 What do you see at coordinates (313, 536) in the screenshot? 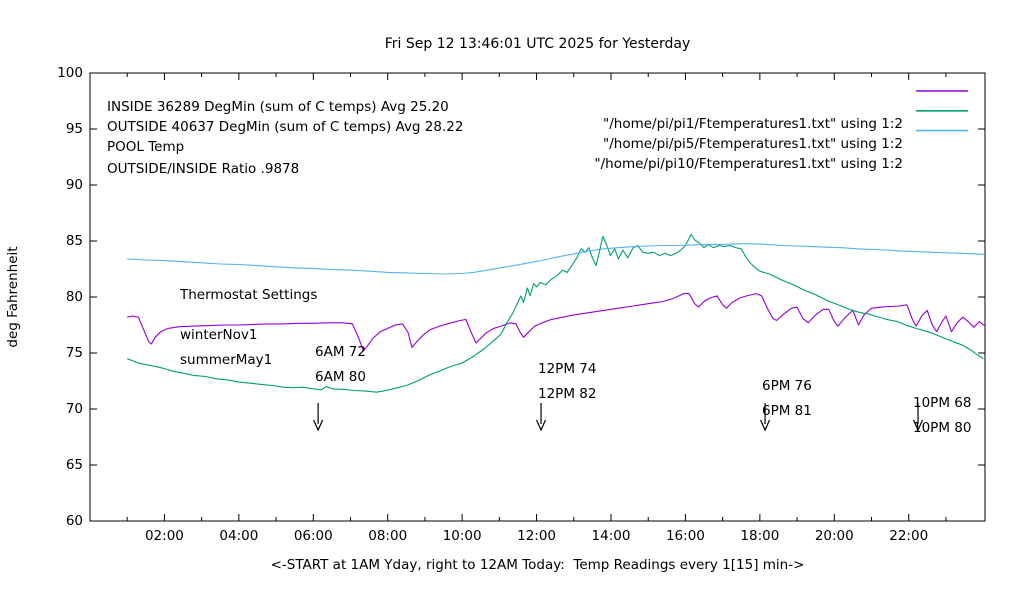
I see `x-tick-label: 06:00` at bounding box center [313, 536].